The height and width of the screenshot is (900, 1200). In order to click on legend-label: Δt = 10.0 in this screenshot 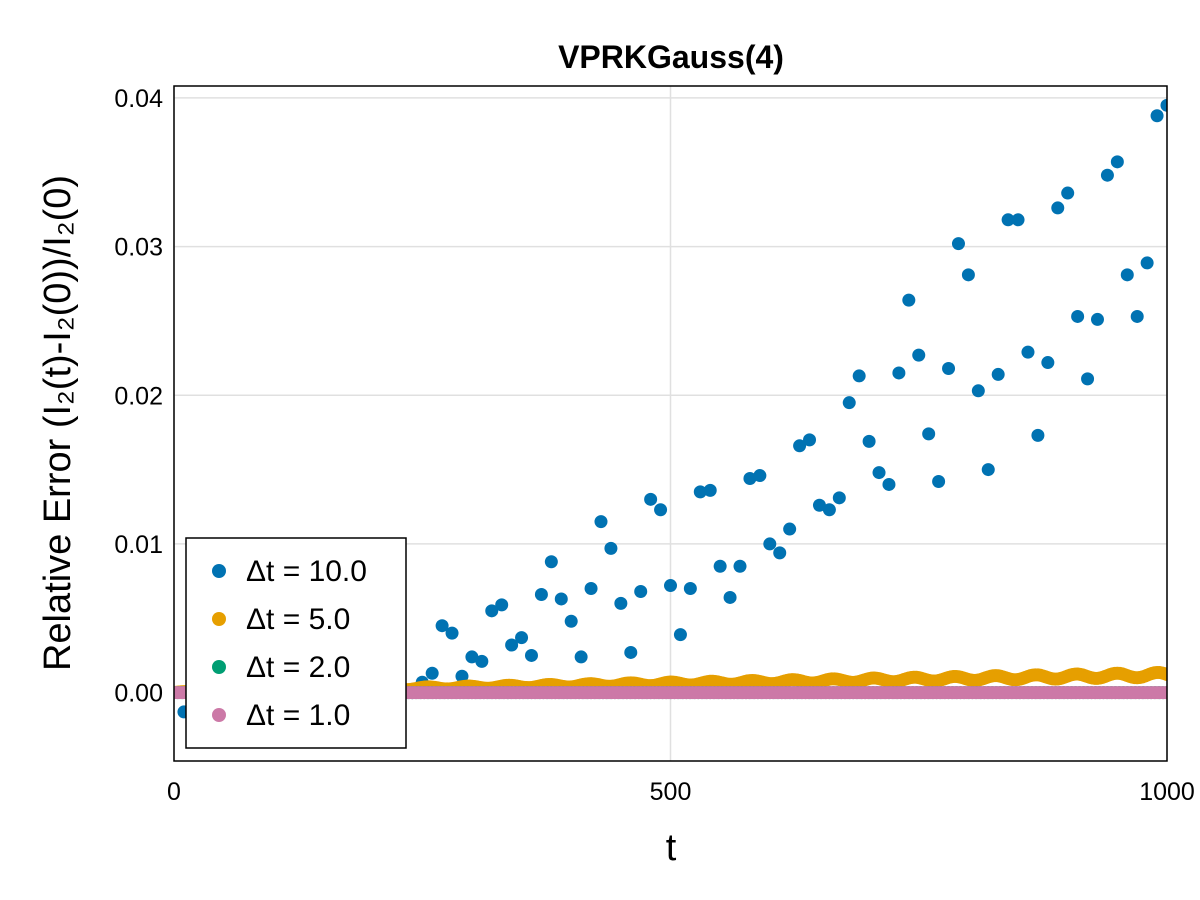, I will do `click(306, 571)`.